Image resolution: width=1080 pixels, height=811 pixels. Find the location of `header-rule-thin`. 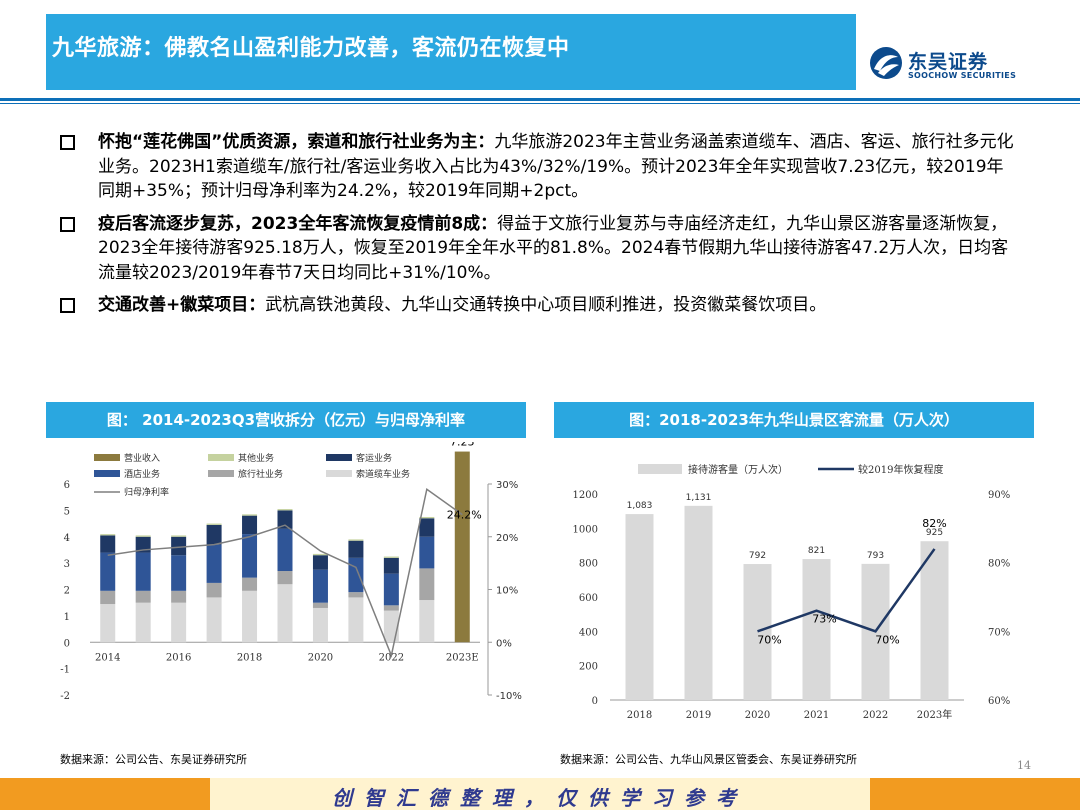

header-rule-thin is located at coordinates (540, 103).